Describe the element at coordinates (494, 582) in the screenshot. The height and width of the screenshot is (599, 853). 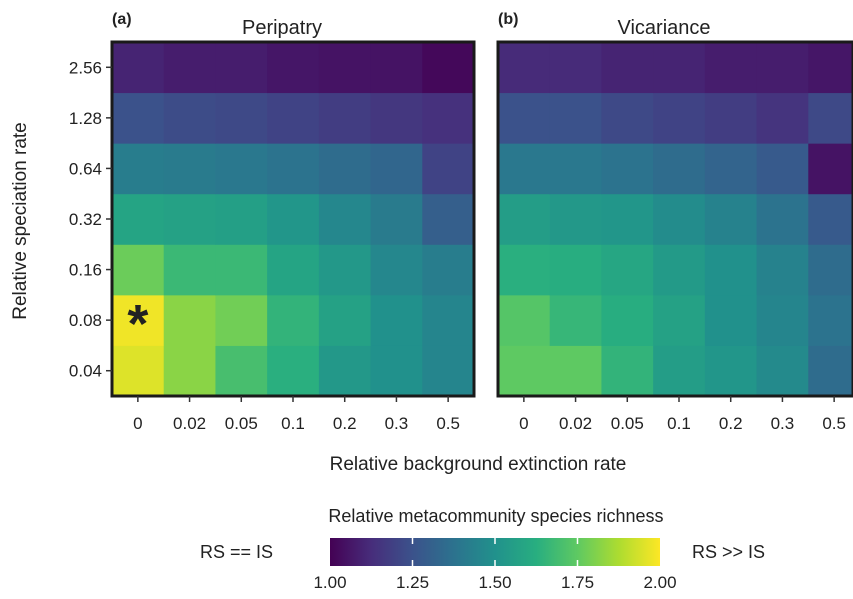
I see `colorbar-tick-label: 1.50` at that location.